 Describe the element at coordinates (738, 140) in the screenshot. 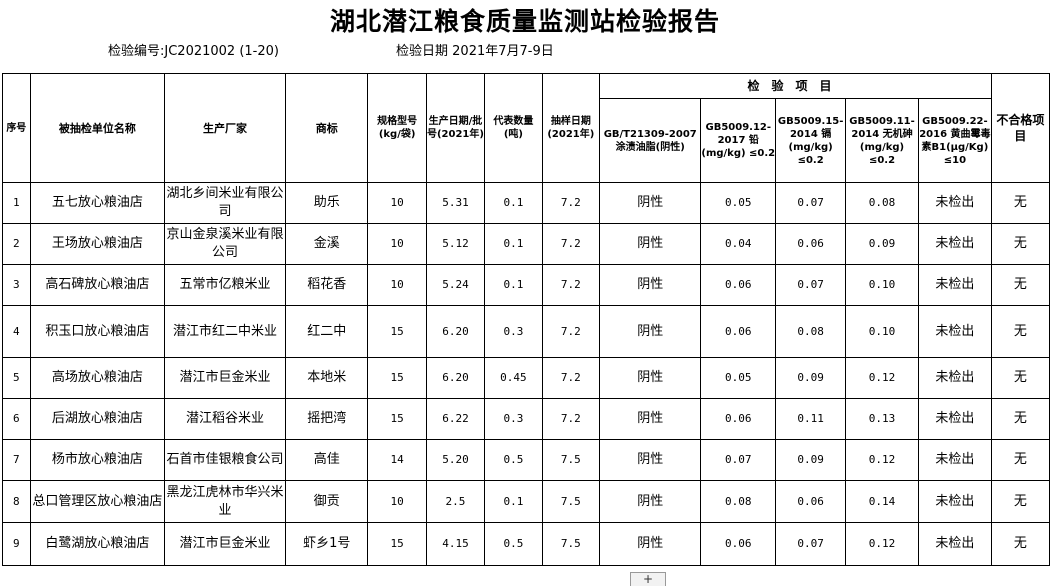

I see `header-pb: GB5009.12-2017 铅(mg/kg) ≤0.2` at that location.